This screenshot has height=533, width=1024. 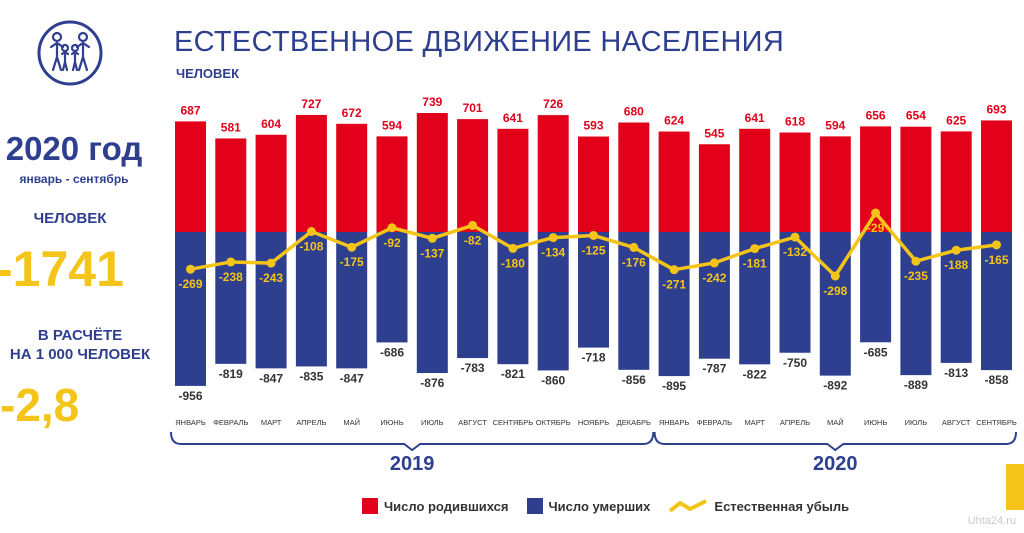 I want to click on birth-value-label: 693, so click(x=996, y=109).